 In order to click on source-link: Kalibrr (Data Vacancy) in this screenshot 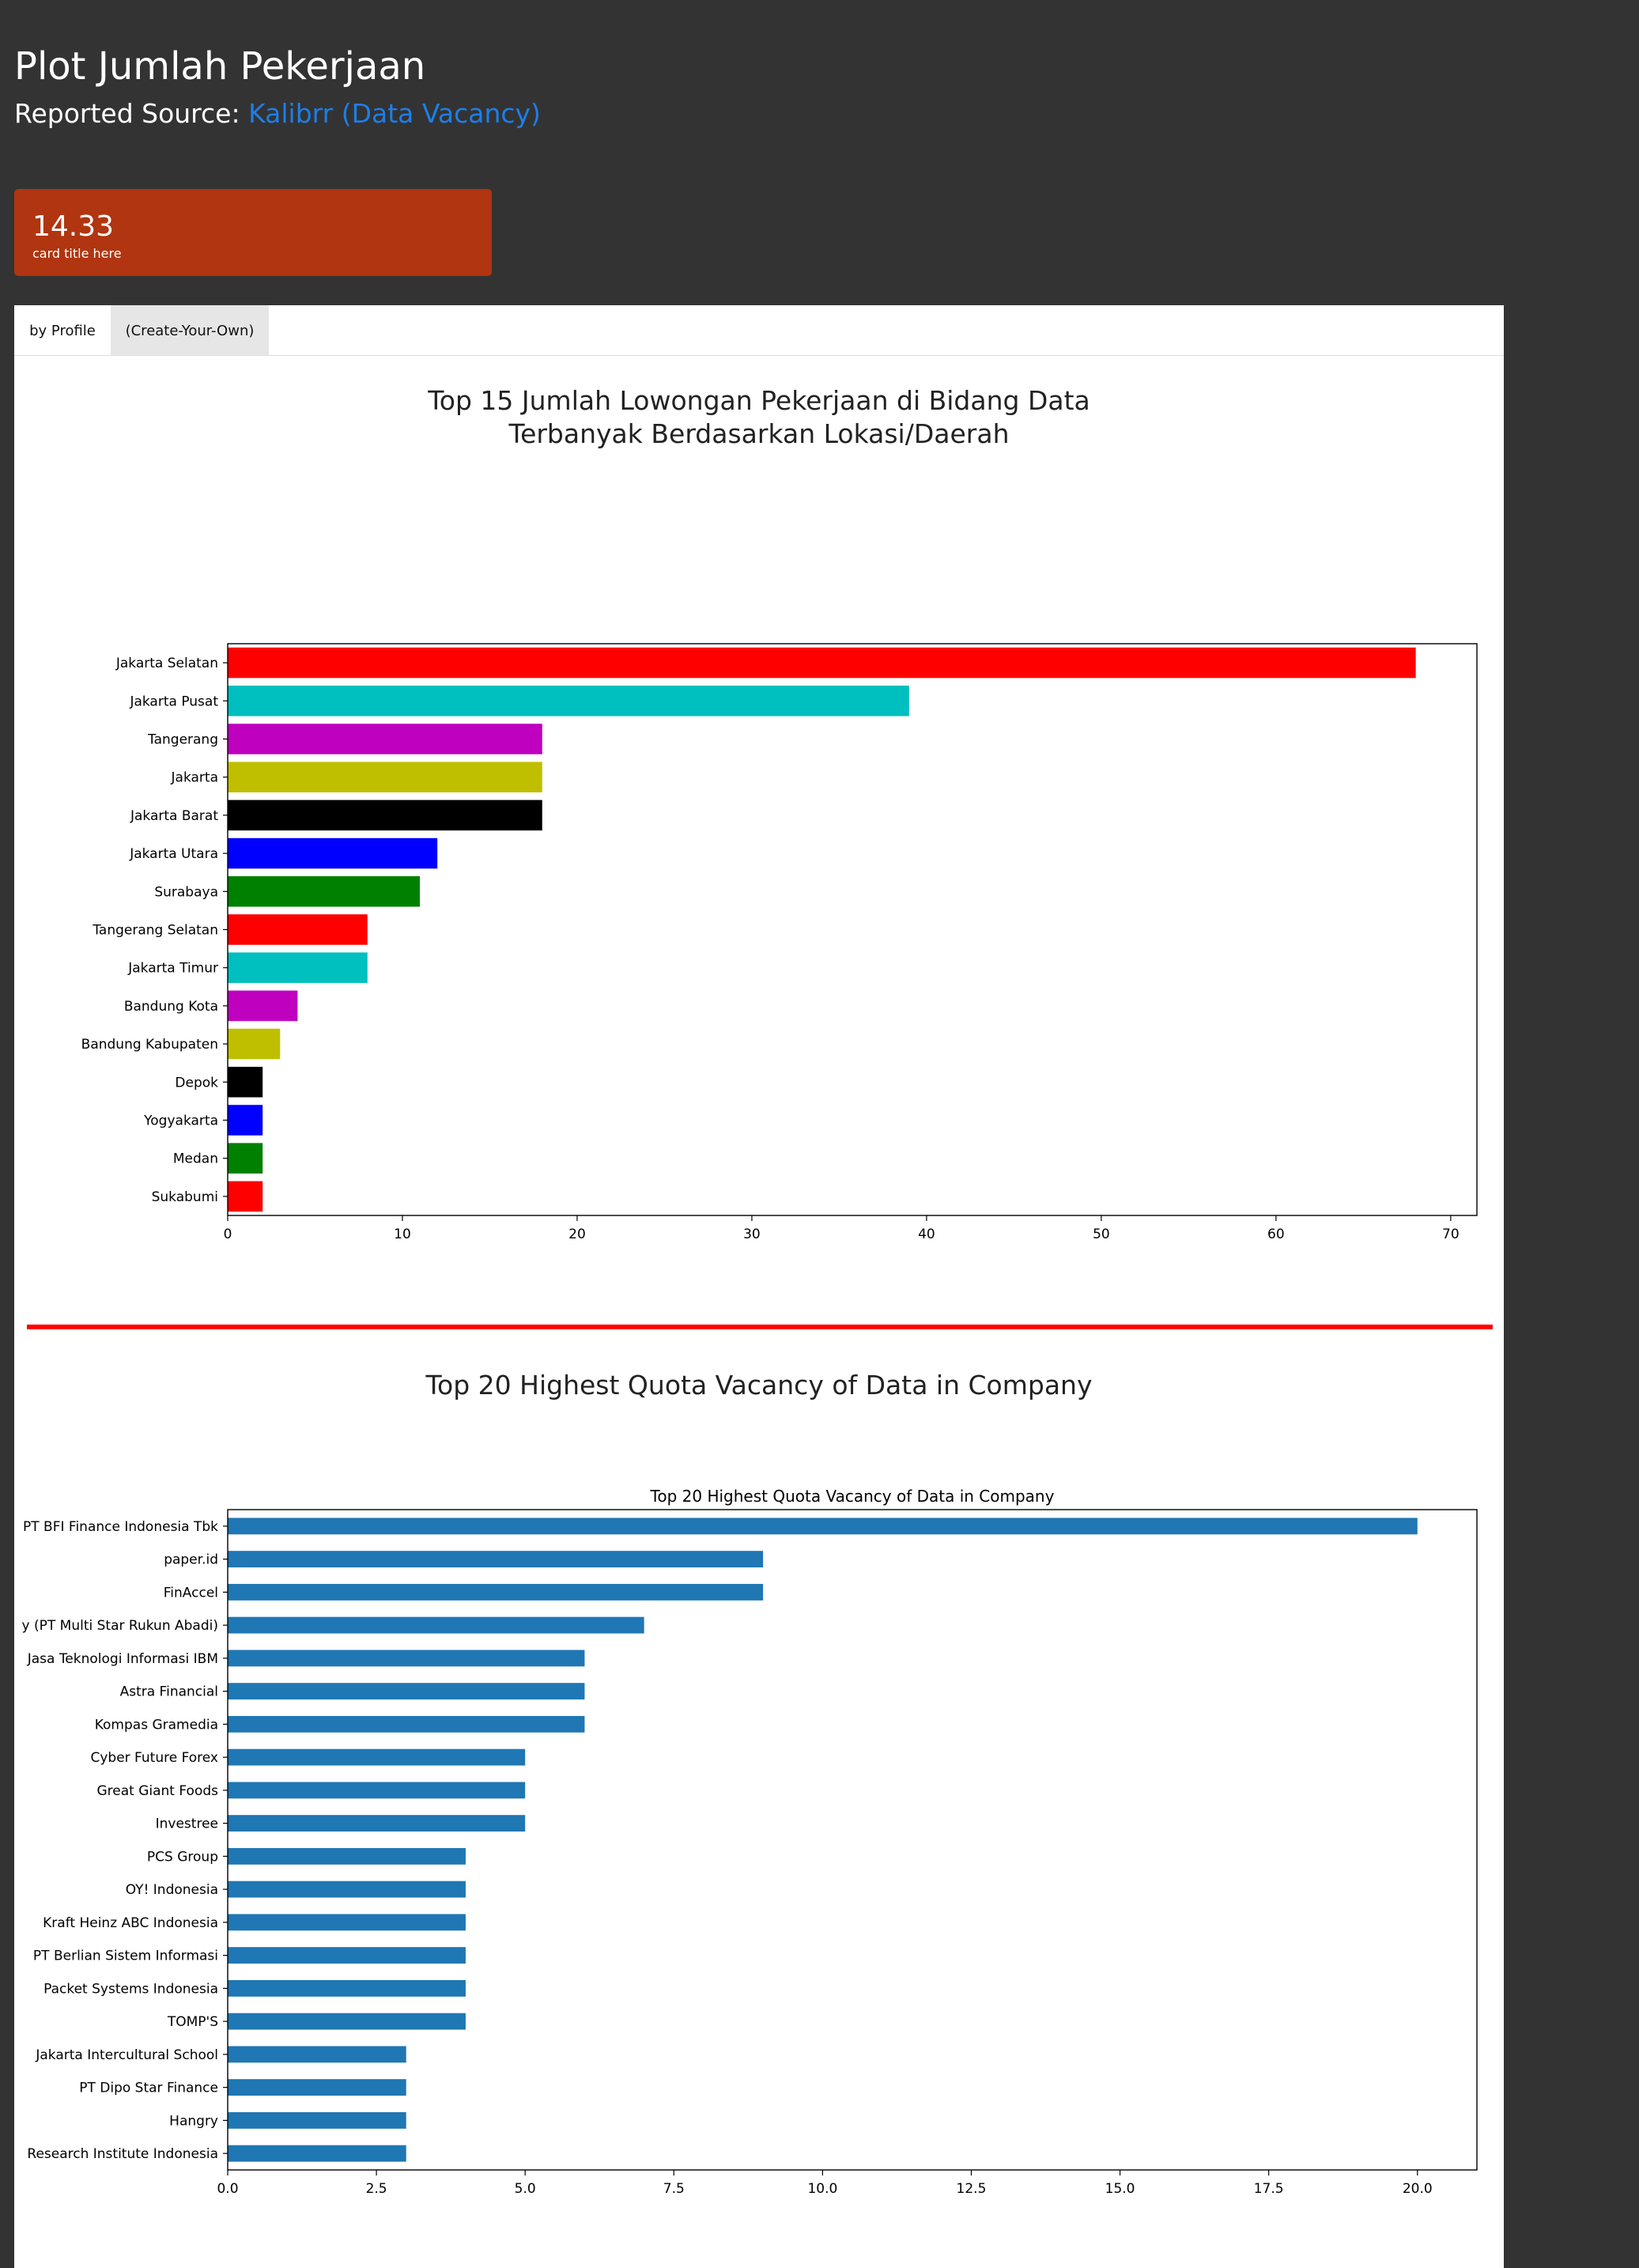, I will do `click(394, 114)`.